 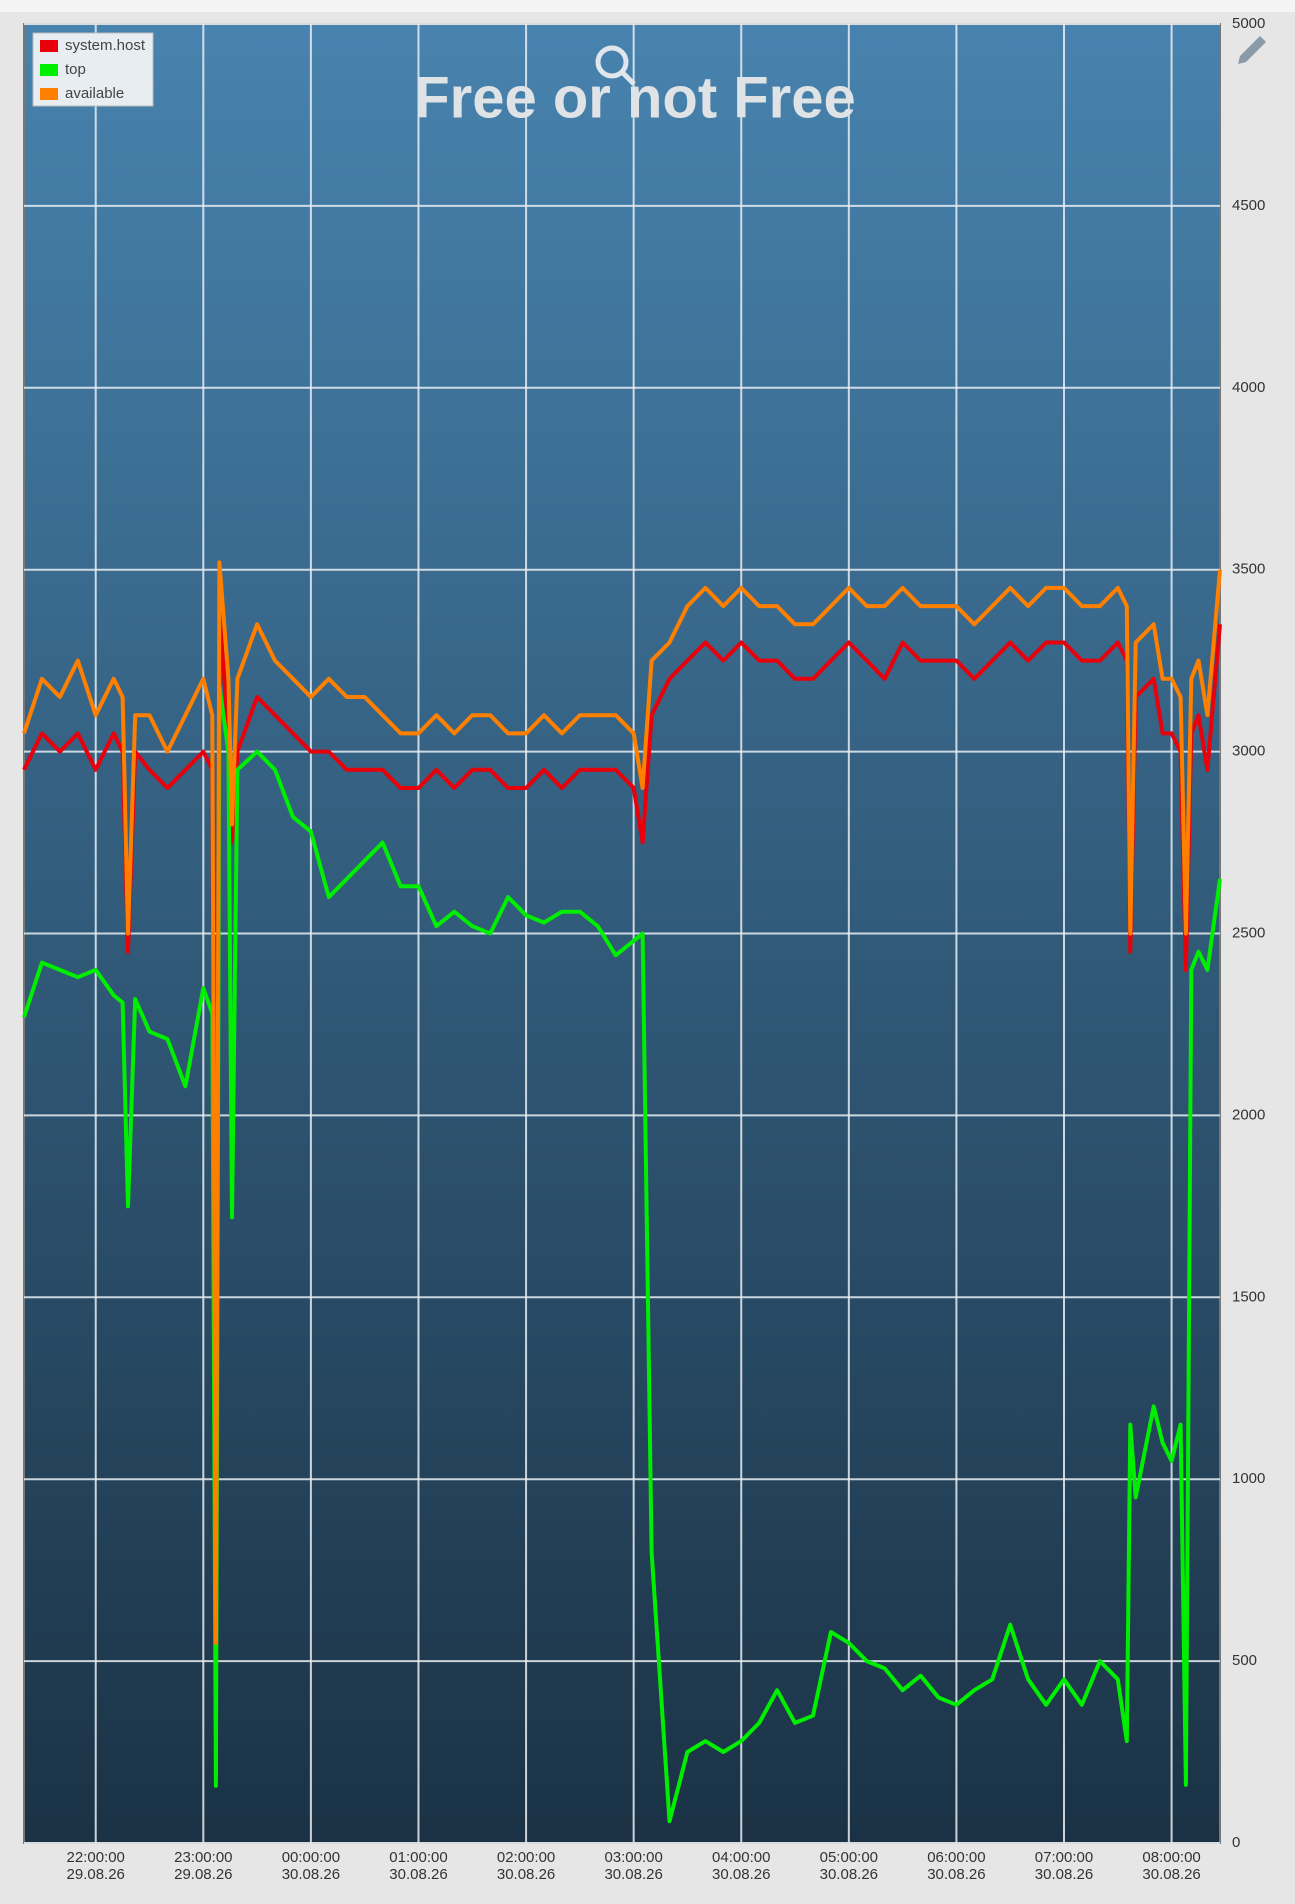 What do you see at coordinates (1248, 1114) in the screenshot?
I see `y-tick-label: 2000` at bounding box center [1248, 1114].